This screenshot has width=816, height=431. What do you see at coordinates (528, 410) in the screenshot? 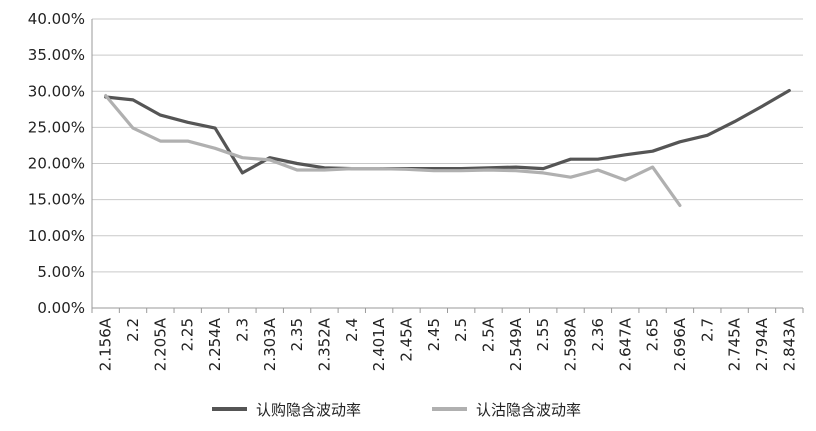
I see `legend-label-put: 认沽隐含波动率` at bounding box center [528, 410].